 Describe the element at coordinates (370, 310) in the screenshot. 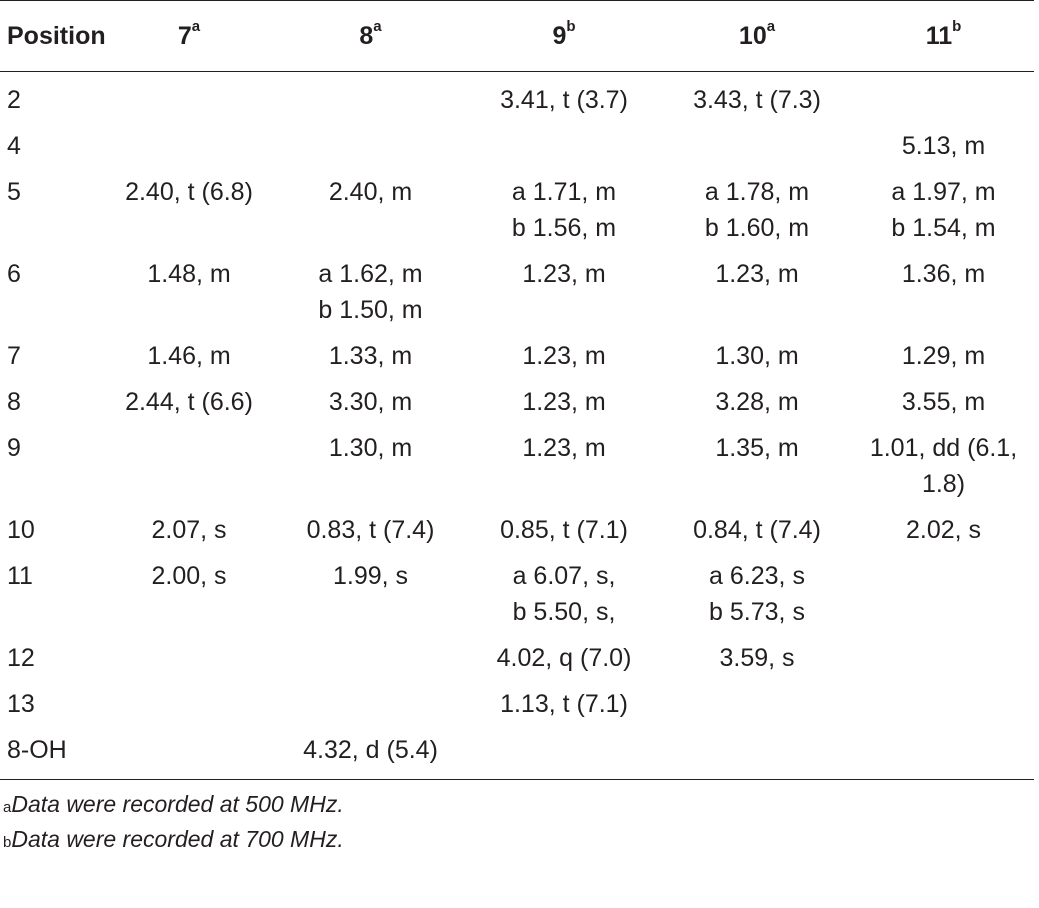

I see `shift-value: b 1.50, m` at that location.